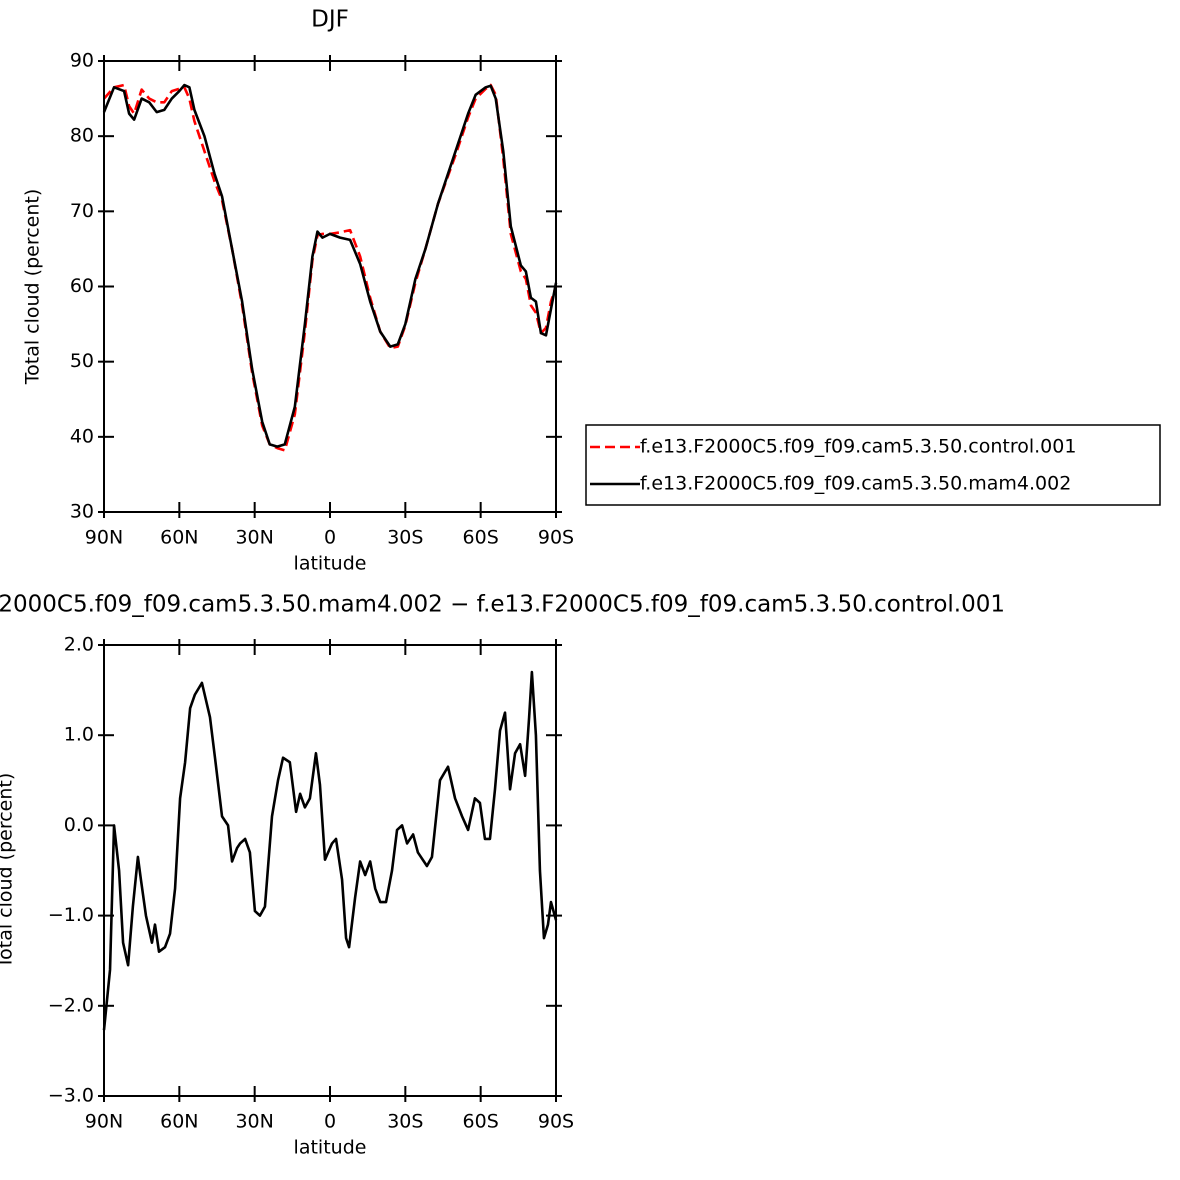 This screenshot has width=1180, height=1180. Describe the element at coordinates (330, 20) in the screenshot. I see `chart-title: DJF` at that location.